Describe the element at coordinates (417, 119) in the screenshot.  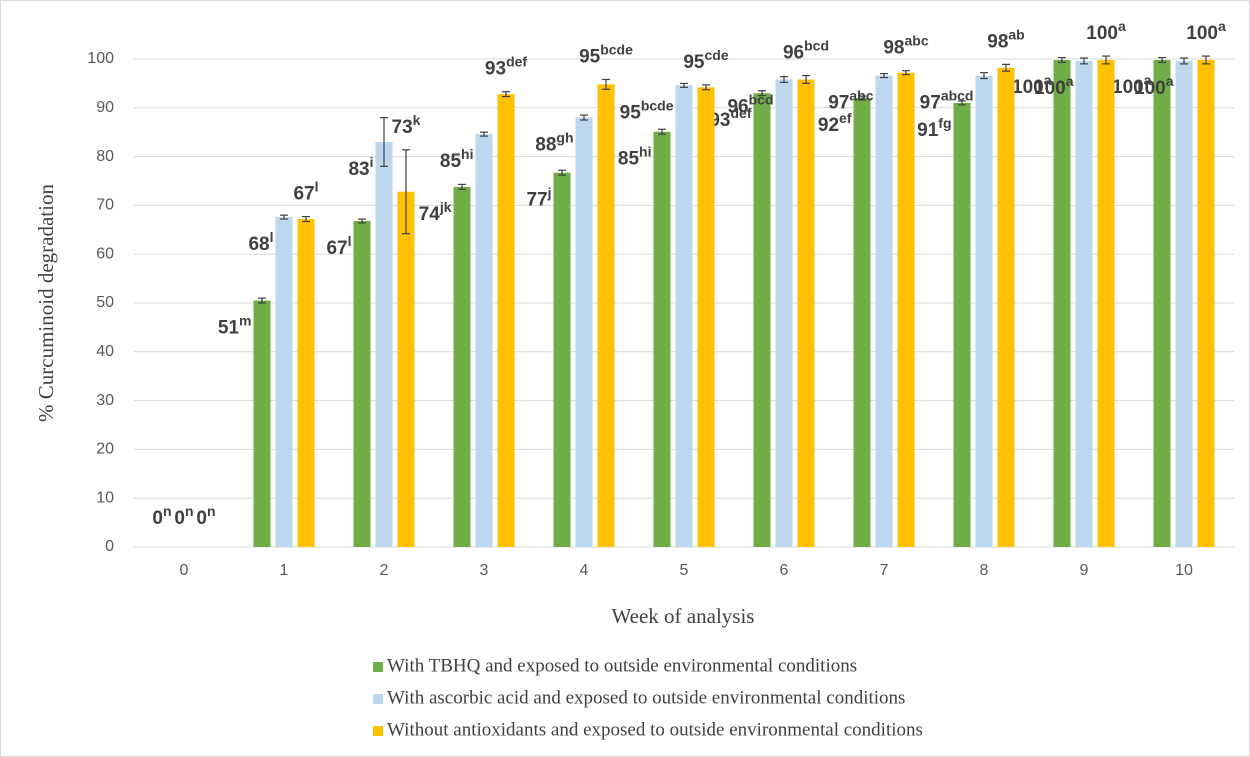
I see `data-label-letters: k` at that location.